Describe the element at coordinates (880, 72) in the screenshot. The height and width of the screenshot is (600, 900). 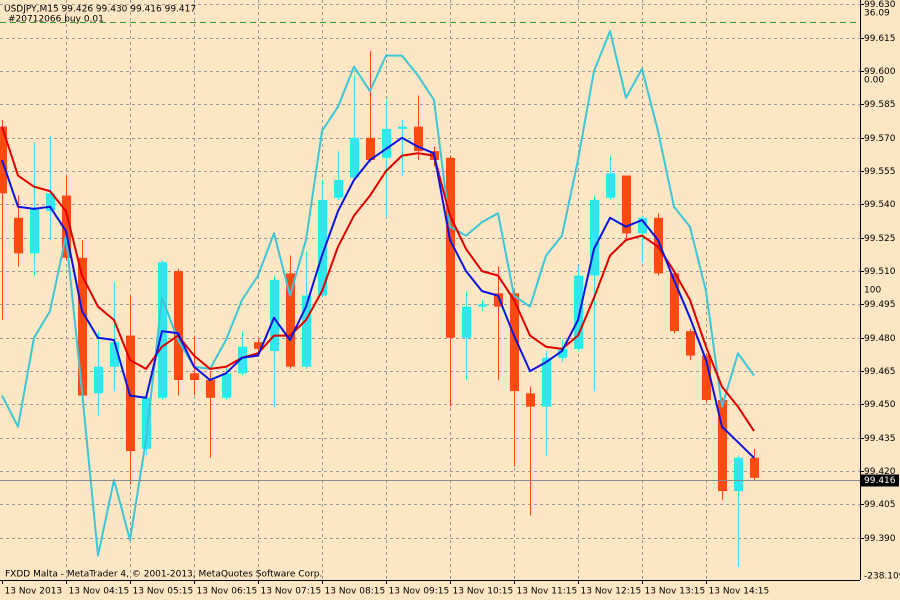
I see `y-tick-label: 99.600` at that location.